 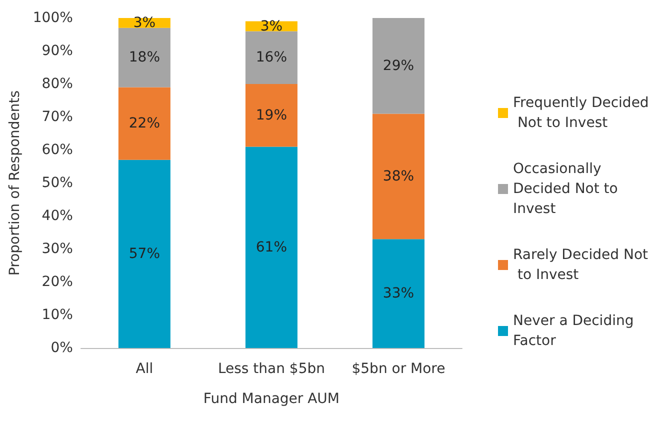 I want to click on x-tick-label: All, so click(x=145, y=369).